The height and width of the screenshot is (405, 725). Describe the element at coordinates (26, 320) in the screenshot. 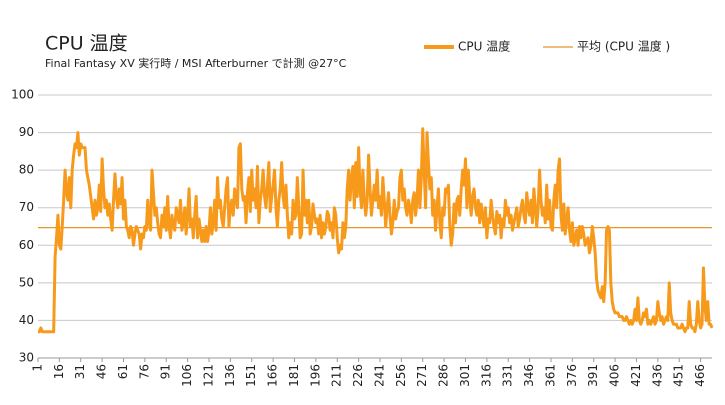

I see `y-tick-label: 40` at that location.